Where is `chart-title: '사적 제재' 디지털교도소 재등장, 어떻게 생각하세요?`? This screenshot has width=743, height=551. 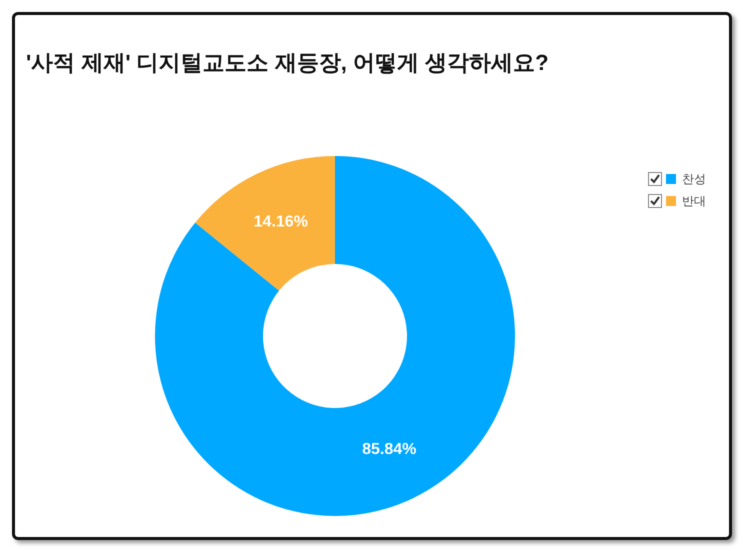
chart-title: '사적 제재' 디지털교도소 재등장, 어떻게 생각하세요? is located at coordinates (287, 63).